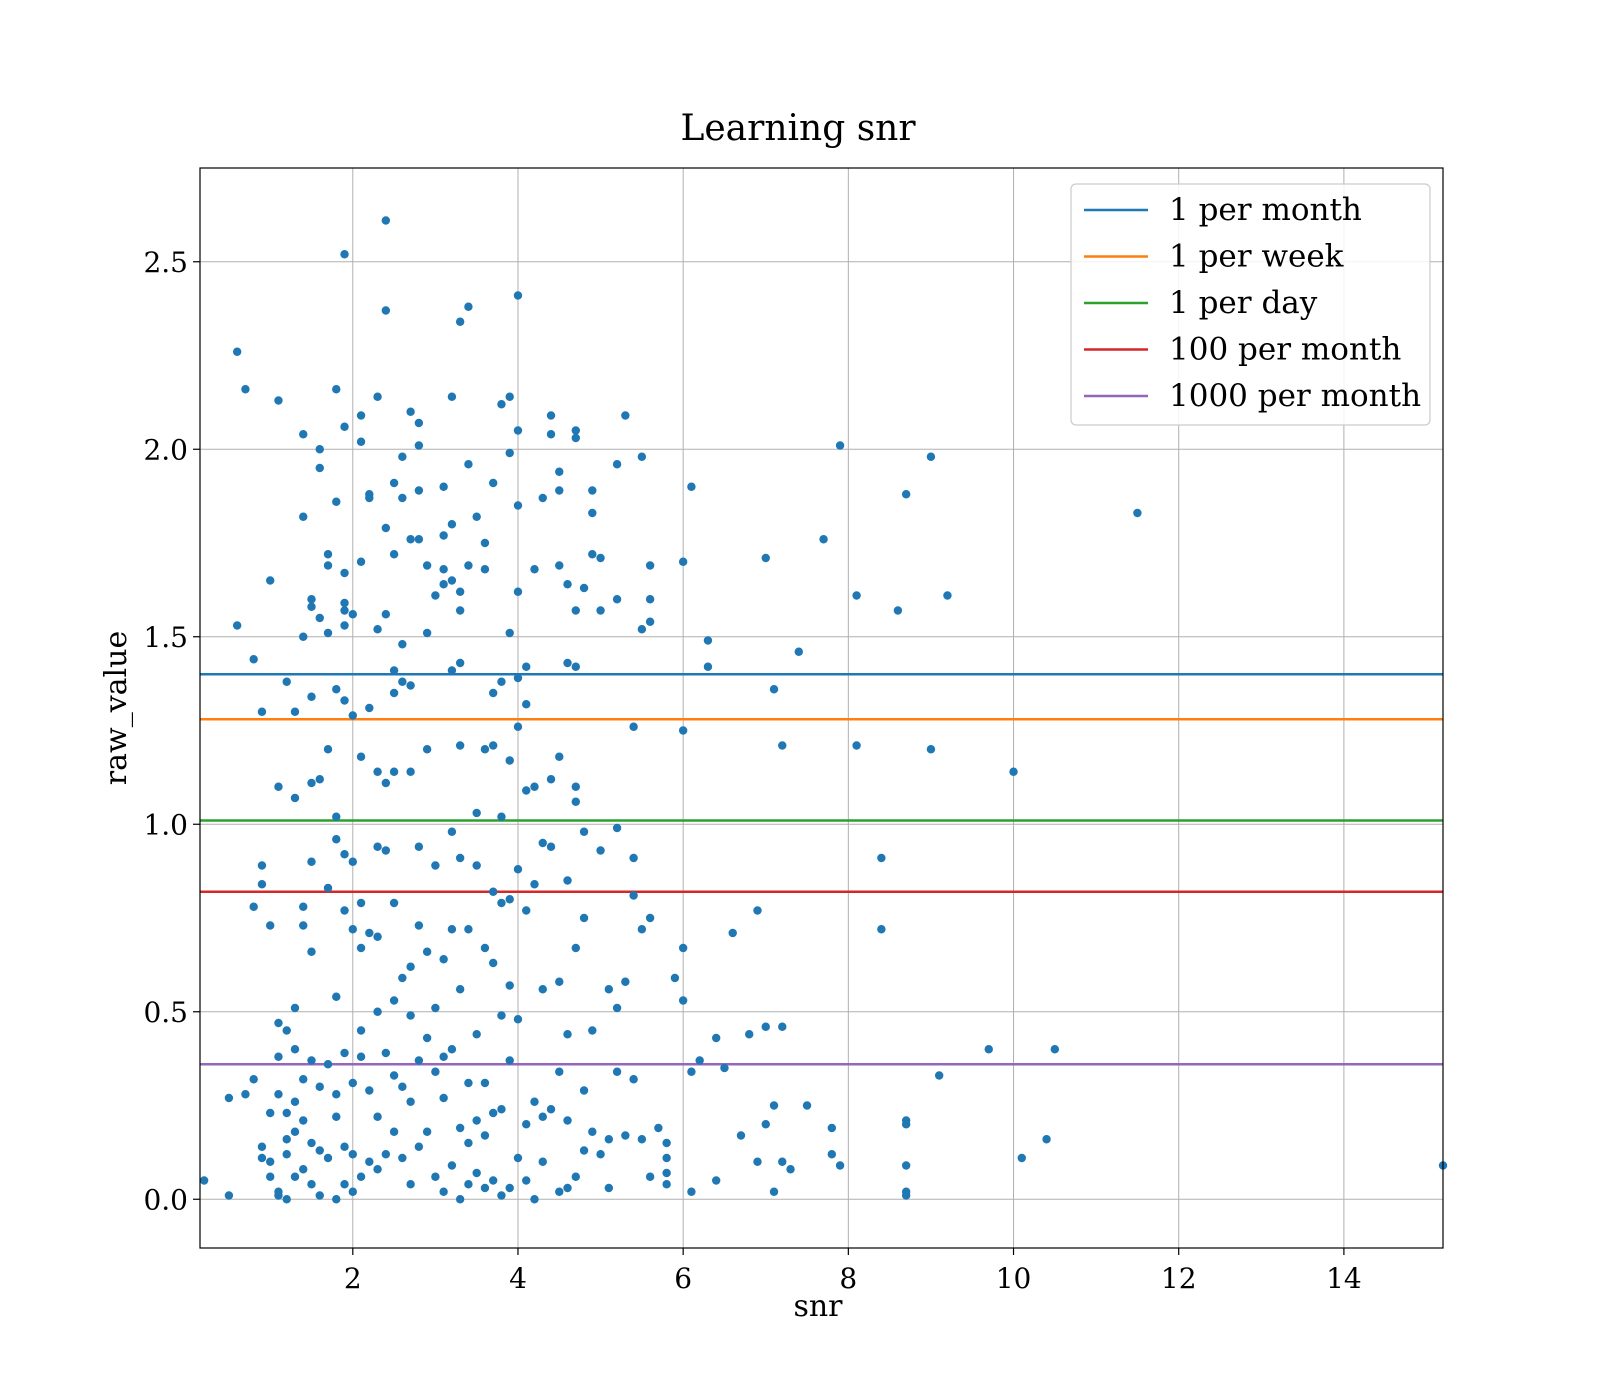 The height and width of the screenshot is (1400, 1600). What do you see at coordinates (165, 1012) in the screenshot?
I see `y-tick-label: 0.5` at bounding box center [165, 1012].